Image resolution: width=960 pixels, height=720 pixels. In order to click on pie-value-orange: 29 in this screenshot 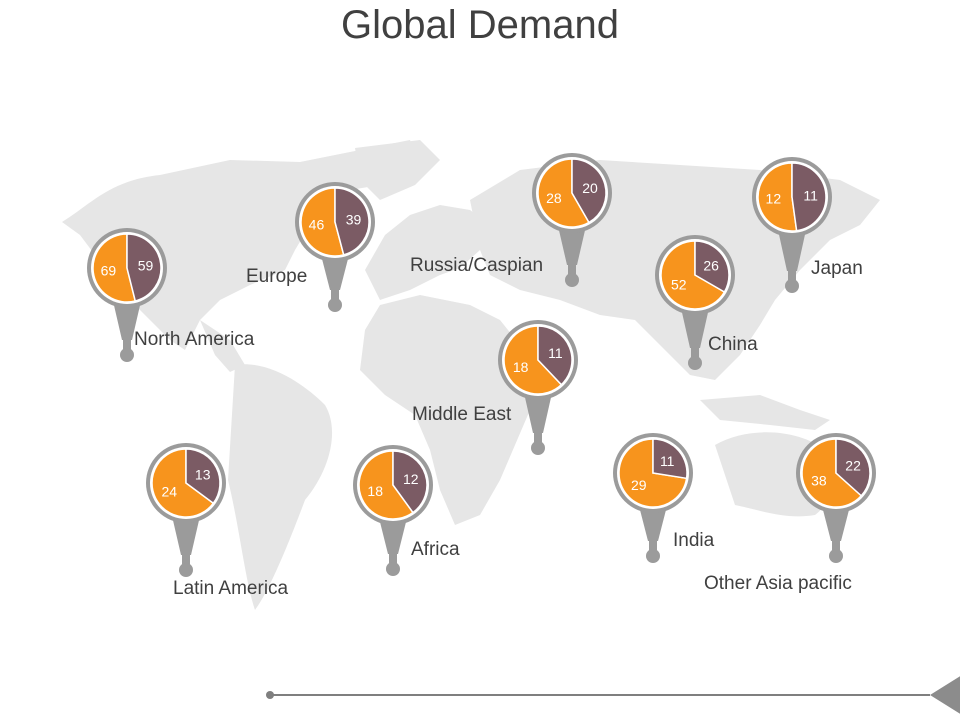, I will do `click(639, 485)`.